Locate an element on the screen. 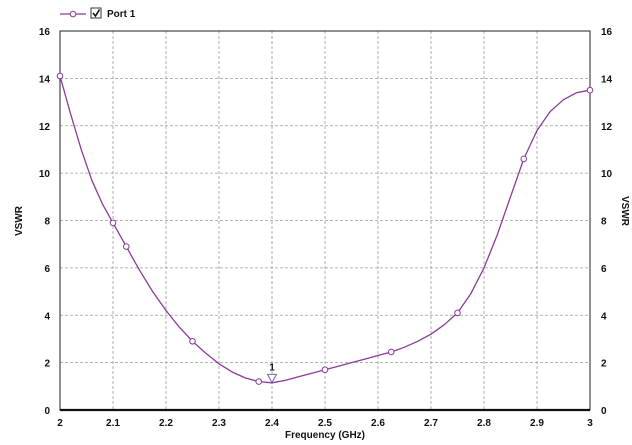 The image size is (632, 445). marker-triangle-icon is located at coordinates (272, 378).